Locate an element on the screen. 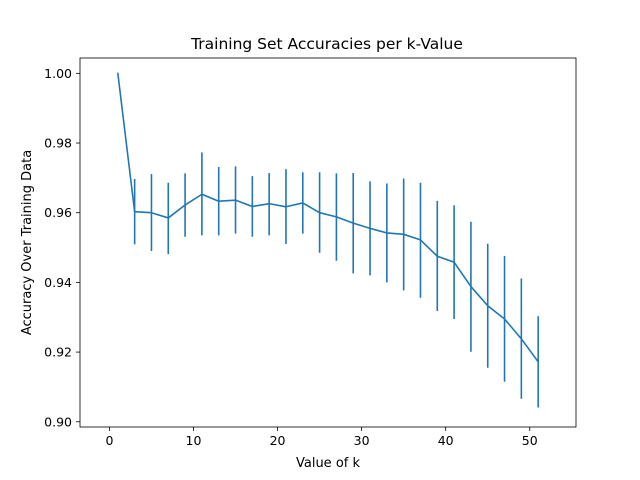 Image resolution: width=640 pixels, height=480 pixels. x-tick-label: 20 is located at coordinates (278, 440).